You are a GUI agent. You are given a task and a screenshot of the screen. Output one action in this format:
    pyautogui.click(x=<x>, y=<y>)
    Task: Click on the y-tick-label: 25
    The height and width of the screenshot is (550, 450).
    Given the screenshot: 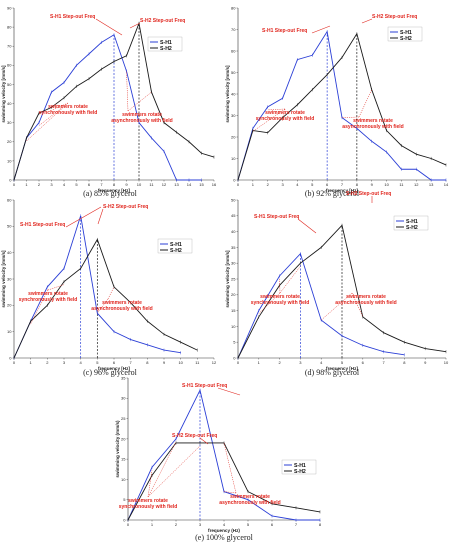 What is the action you would take?
    pyautogui.click(x=233, y=278)
    